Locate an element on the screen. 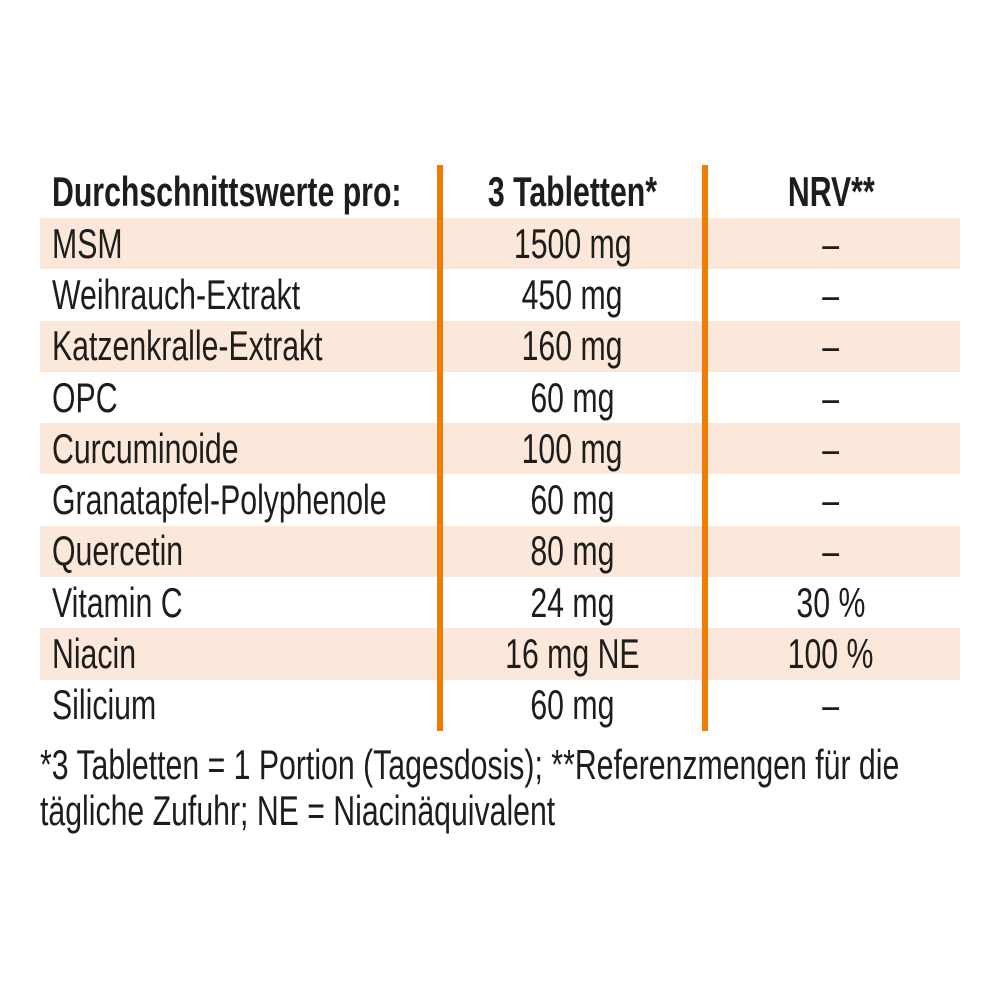 This screenshot has width=1000, height=1000. ingredient-name: Weihrauch-Extrakt is located at coordinates (176, 294).